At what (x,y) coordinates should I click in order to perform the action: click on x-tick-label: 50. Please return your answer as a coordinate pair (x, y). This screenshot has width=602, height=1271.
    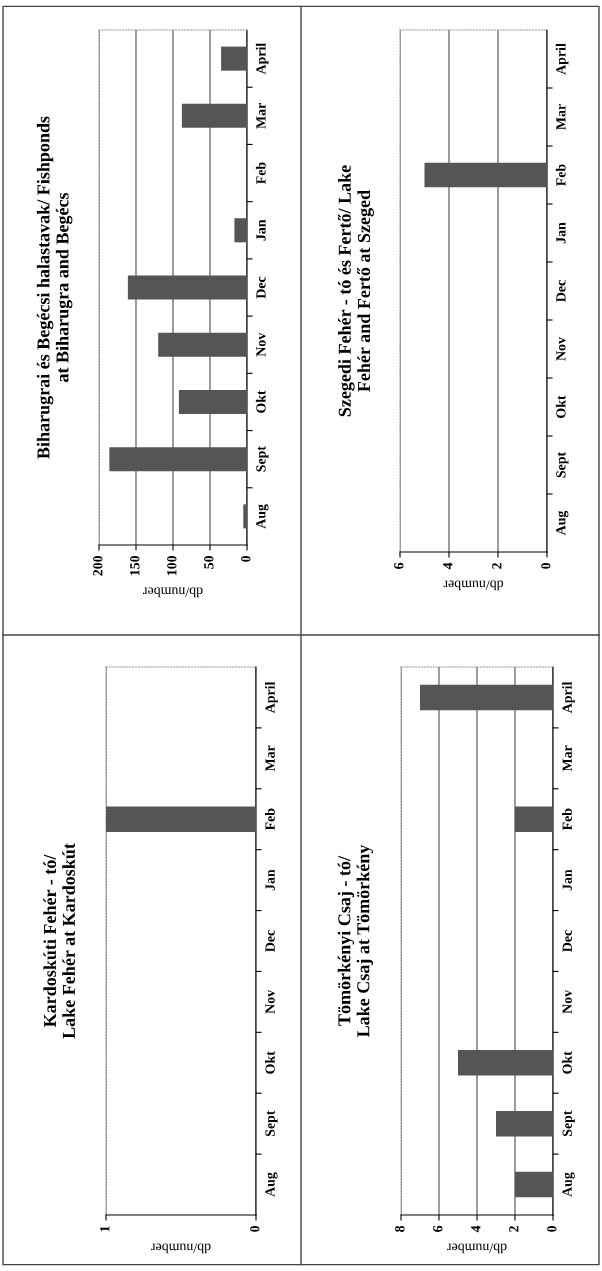
    Looking at the image, I should click on (209, 562).